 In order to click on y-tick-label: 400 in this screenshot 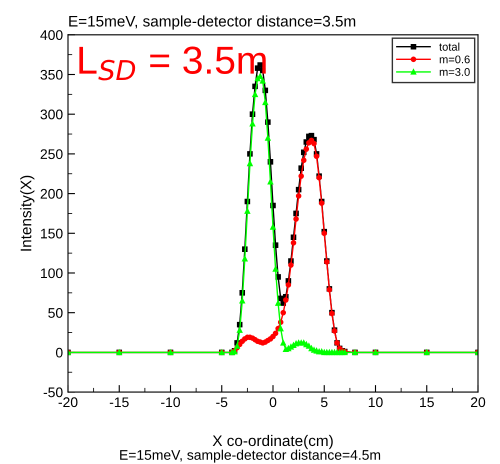, I will do `click(51, 35)`.